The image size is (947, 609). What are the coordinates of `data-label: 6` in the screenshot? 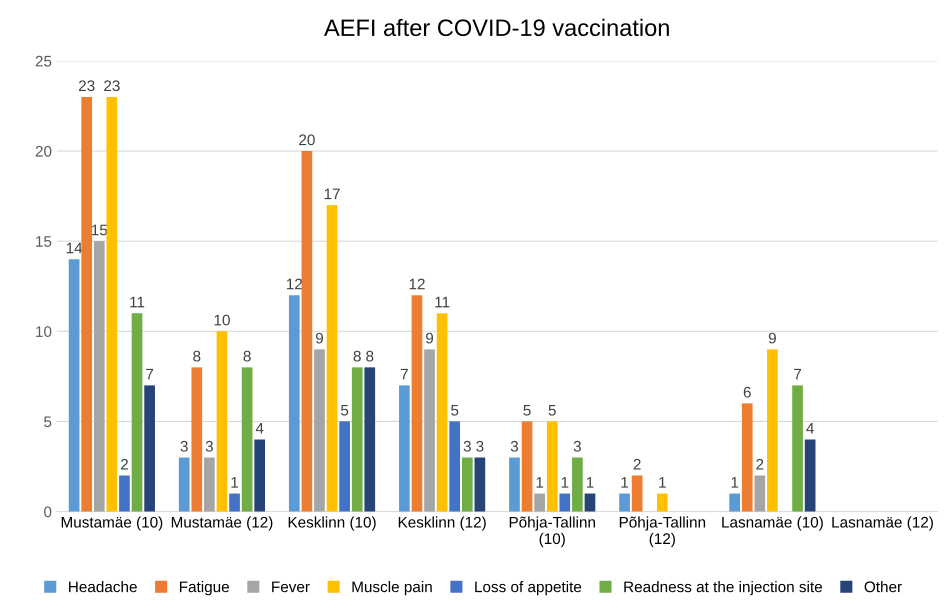 It's located at (747, 392).